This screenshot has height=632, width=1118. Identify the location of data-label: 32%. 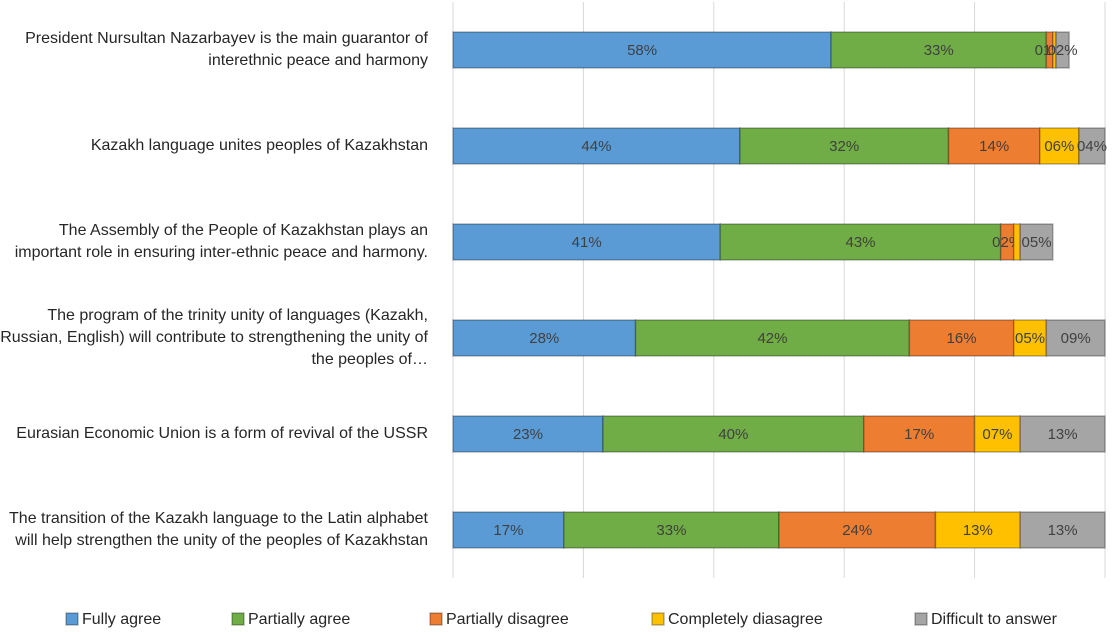
(844, 146).